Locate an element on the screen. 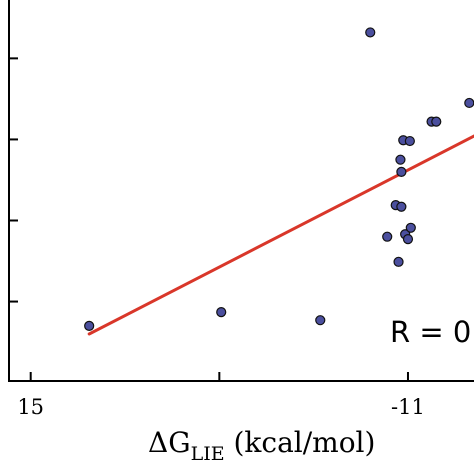 The width and height of the screenshot is (474, 474). tick-labels-group: 15 -11 is located at coordinates (221, 407).